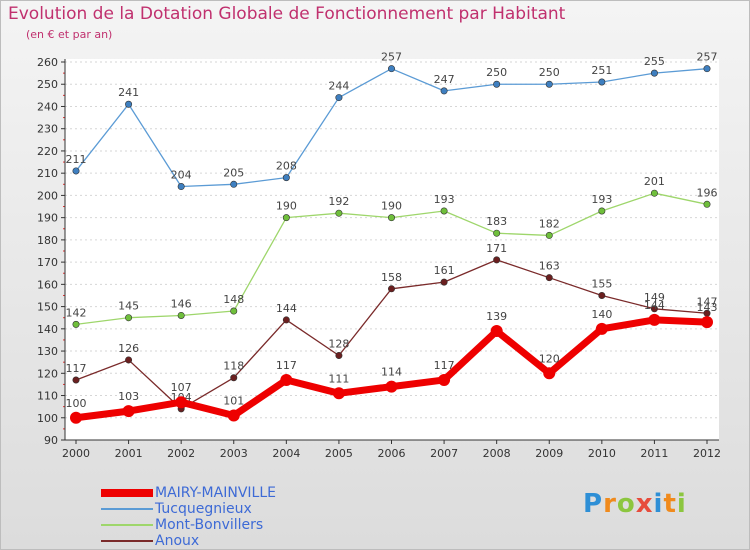  I want to click on data-label: 118, so click(233, 366).